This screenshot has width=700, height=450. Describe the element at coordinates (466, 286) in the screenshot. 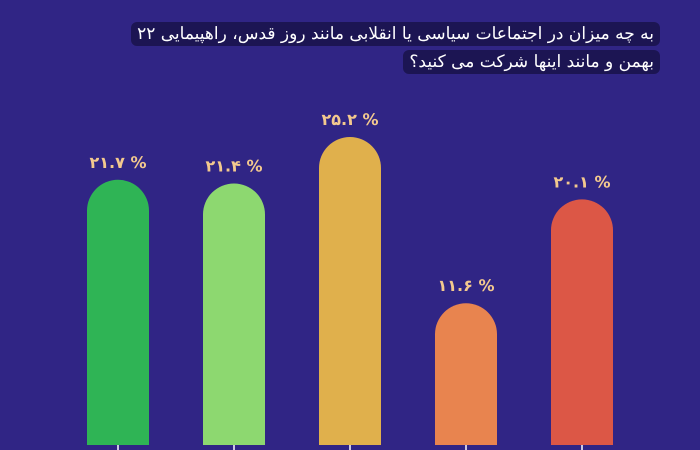

I see `data-label: ۱۱.۶ %` at that location.